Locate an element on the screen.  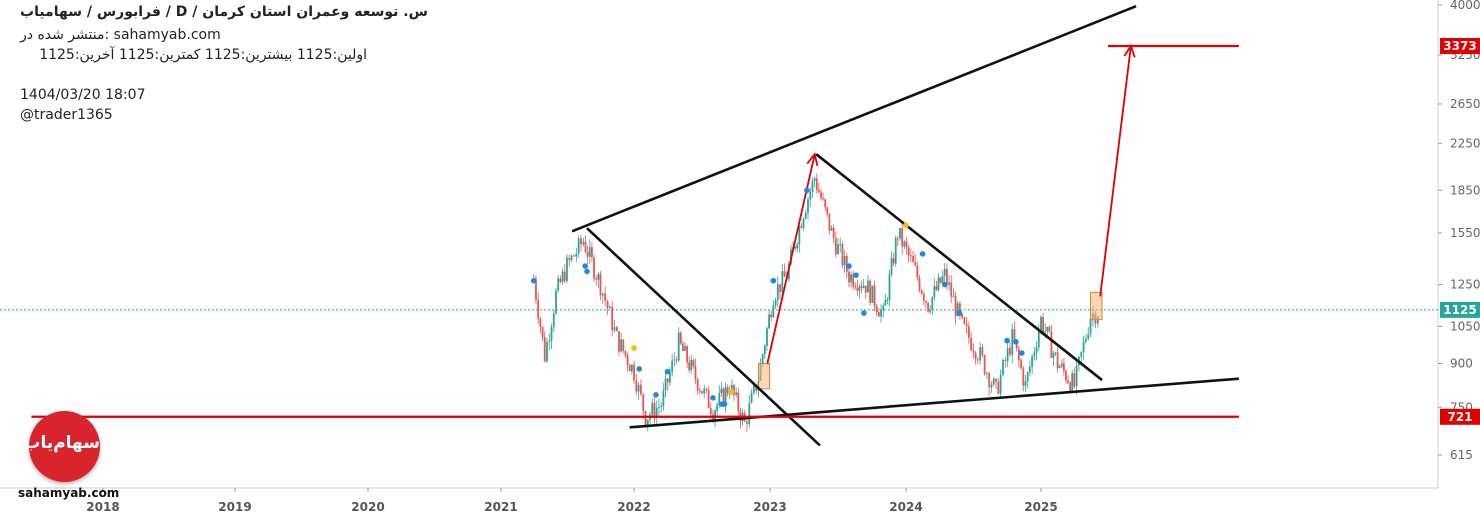
box-2025 is located at coordinates (1096, 306).